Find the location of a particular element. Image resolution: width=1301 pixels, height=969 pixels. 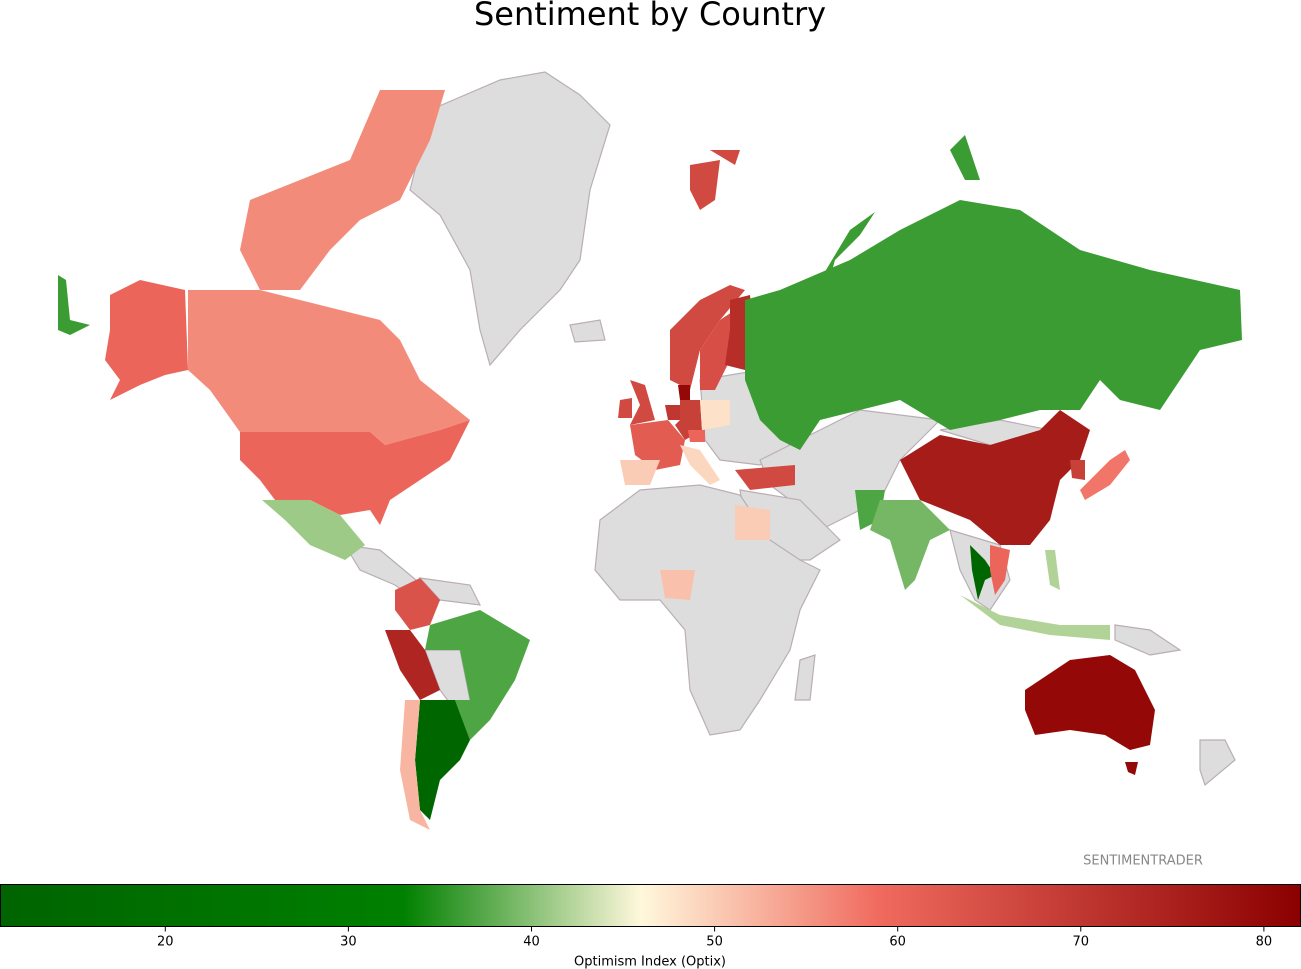

chart-title: Sentiment by Country is located at coordinates (650, 16).